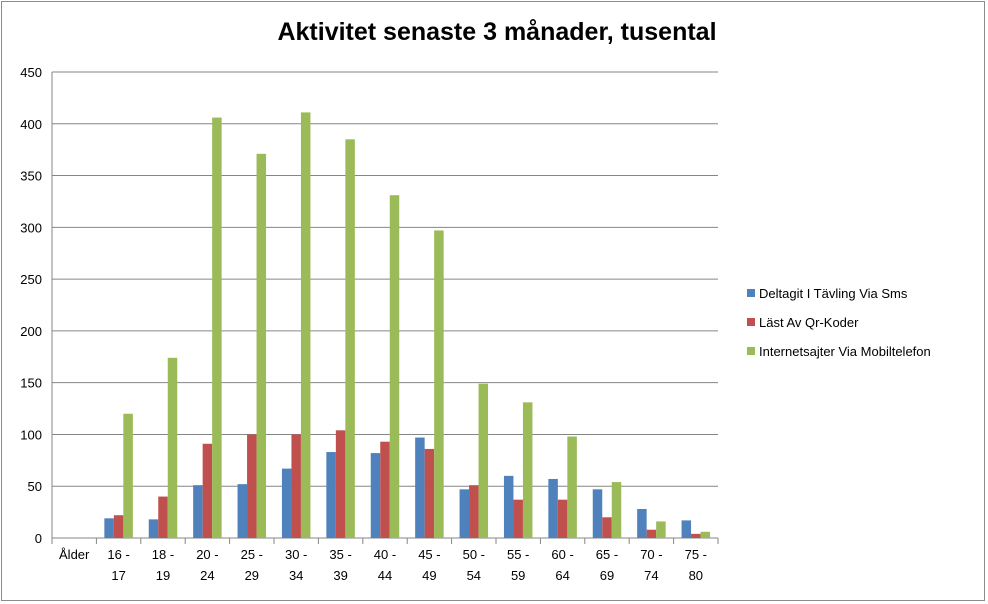 The height and width of the screenshot is (604, 988). What do you see at coordinates (31, 331) in the screenshot?
I see `y-tick-label: 200` at bounding box center [31, 331].